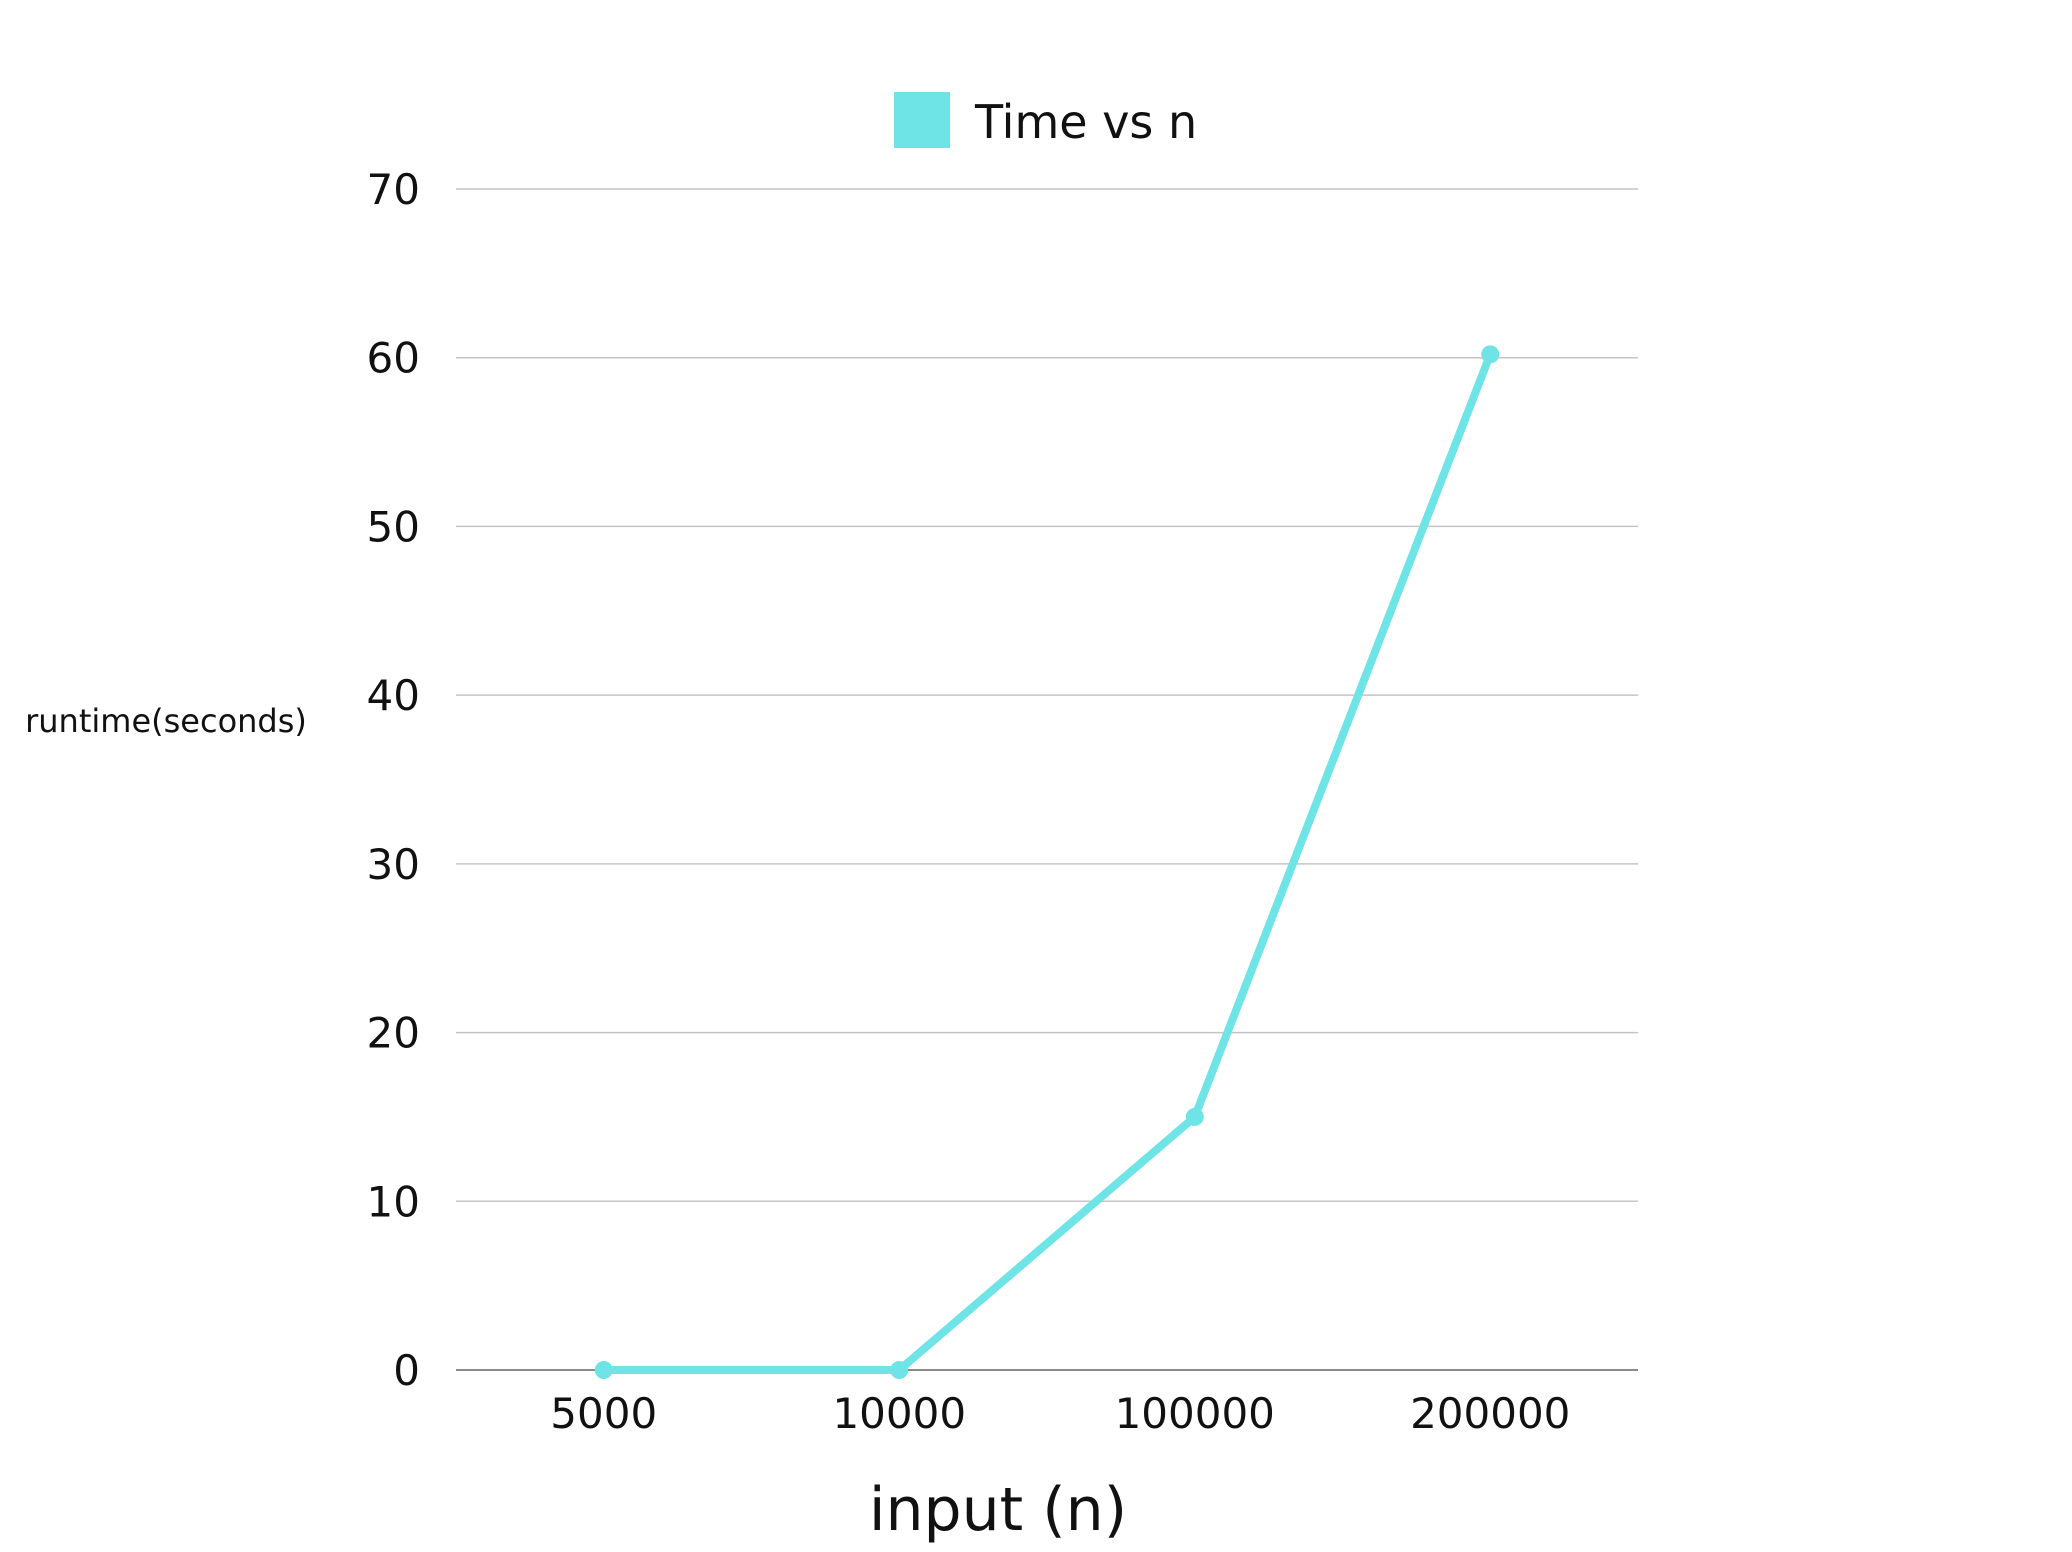 Image resolution: width=2072 pixels, height=1552 pixels. What do you see at coordinates (998, 1510) in the screenshot?
I see `x-axis-title: input (n)` at bounding box center [998, 1510].